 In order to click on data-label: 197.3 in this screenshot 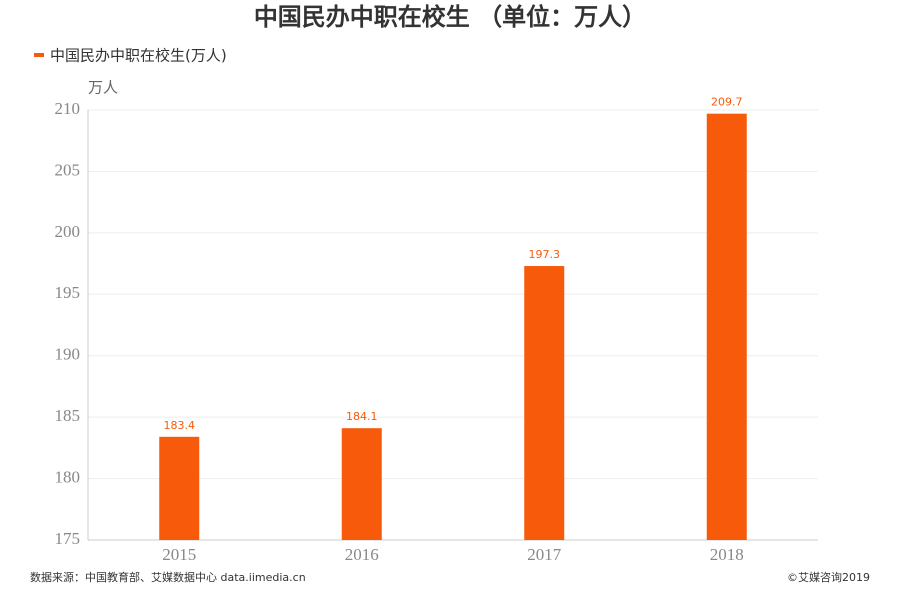, I will do `click(545, 254)`.